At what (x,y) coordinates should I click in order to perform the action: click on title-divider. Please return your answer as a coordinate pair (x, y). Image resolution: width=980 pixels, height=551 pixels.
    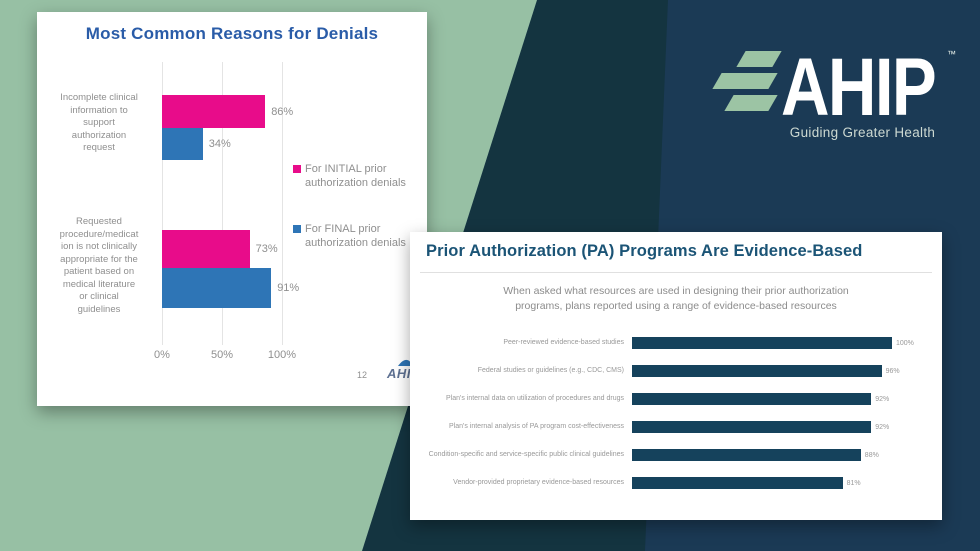
    Looking at the image, I should click on (676, 272).